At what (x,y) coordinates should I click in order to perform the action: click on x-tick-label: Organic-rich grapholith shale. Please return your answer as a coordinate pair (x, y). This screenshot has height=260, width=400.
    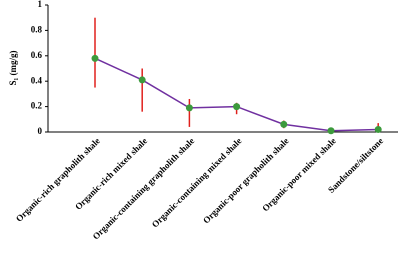
    Looking at the image, I should click on (58, 180).